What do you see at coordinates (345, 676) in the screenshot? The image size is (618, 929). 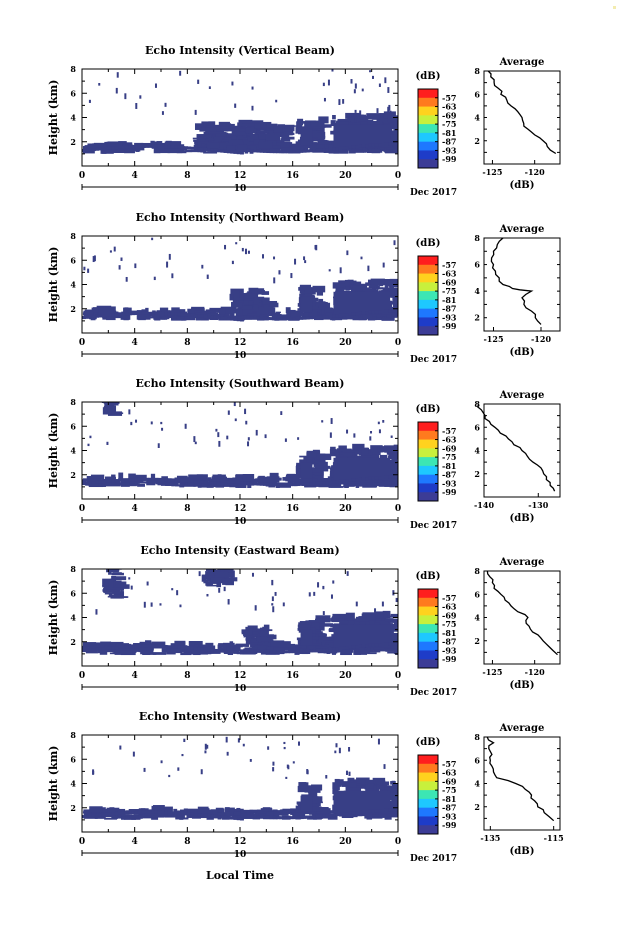 I see `x-tick-label: 20` at bounding box center [345, 676].